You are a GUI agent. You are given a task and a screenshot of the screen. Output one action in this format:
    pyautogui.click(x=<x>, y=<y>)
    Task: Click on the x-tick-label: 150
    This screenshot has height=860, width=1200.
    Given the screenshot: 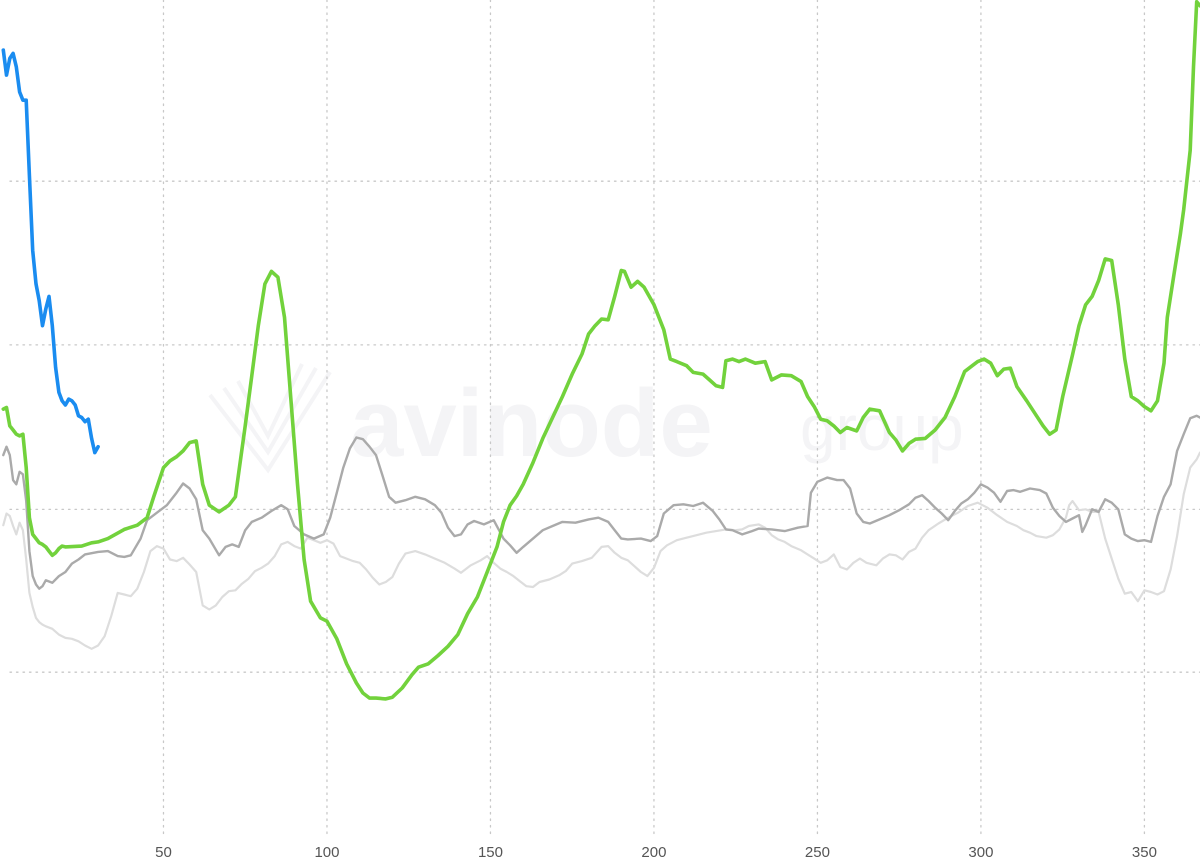 What is the action you would take?
    pyautogui.click(x=490, y=852)
    